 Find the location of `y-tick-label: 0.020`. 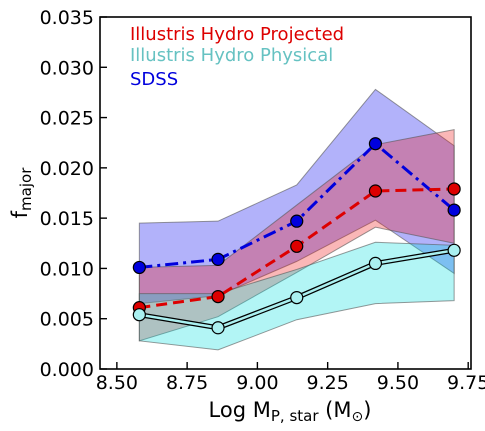

y-tick-label: 0.020 is located at coordinates (67, 169).